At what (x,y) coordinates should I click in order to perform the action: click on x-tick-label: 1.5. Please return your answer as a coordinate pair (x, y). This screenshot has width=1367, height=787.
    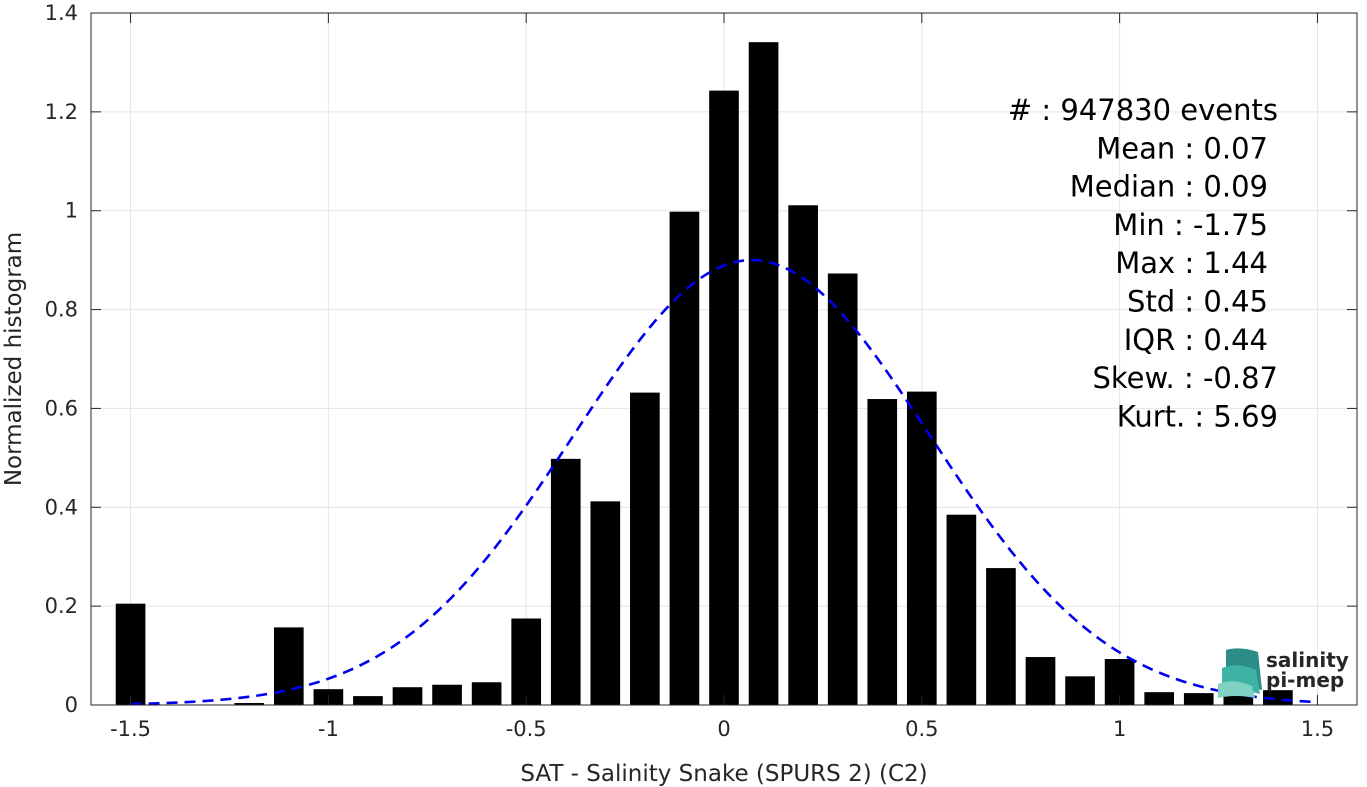
    Looking at the image, I should click on (1317, 729).